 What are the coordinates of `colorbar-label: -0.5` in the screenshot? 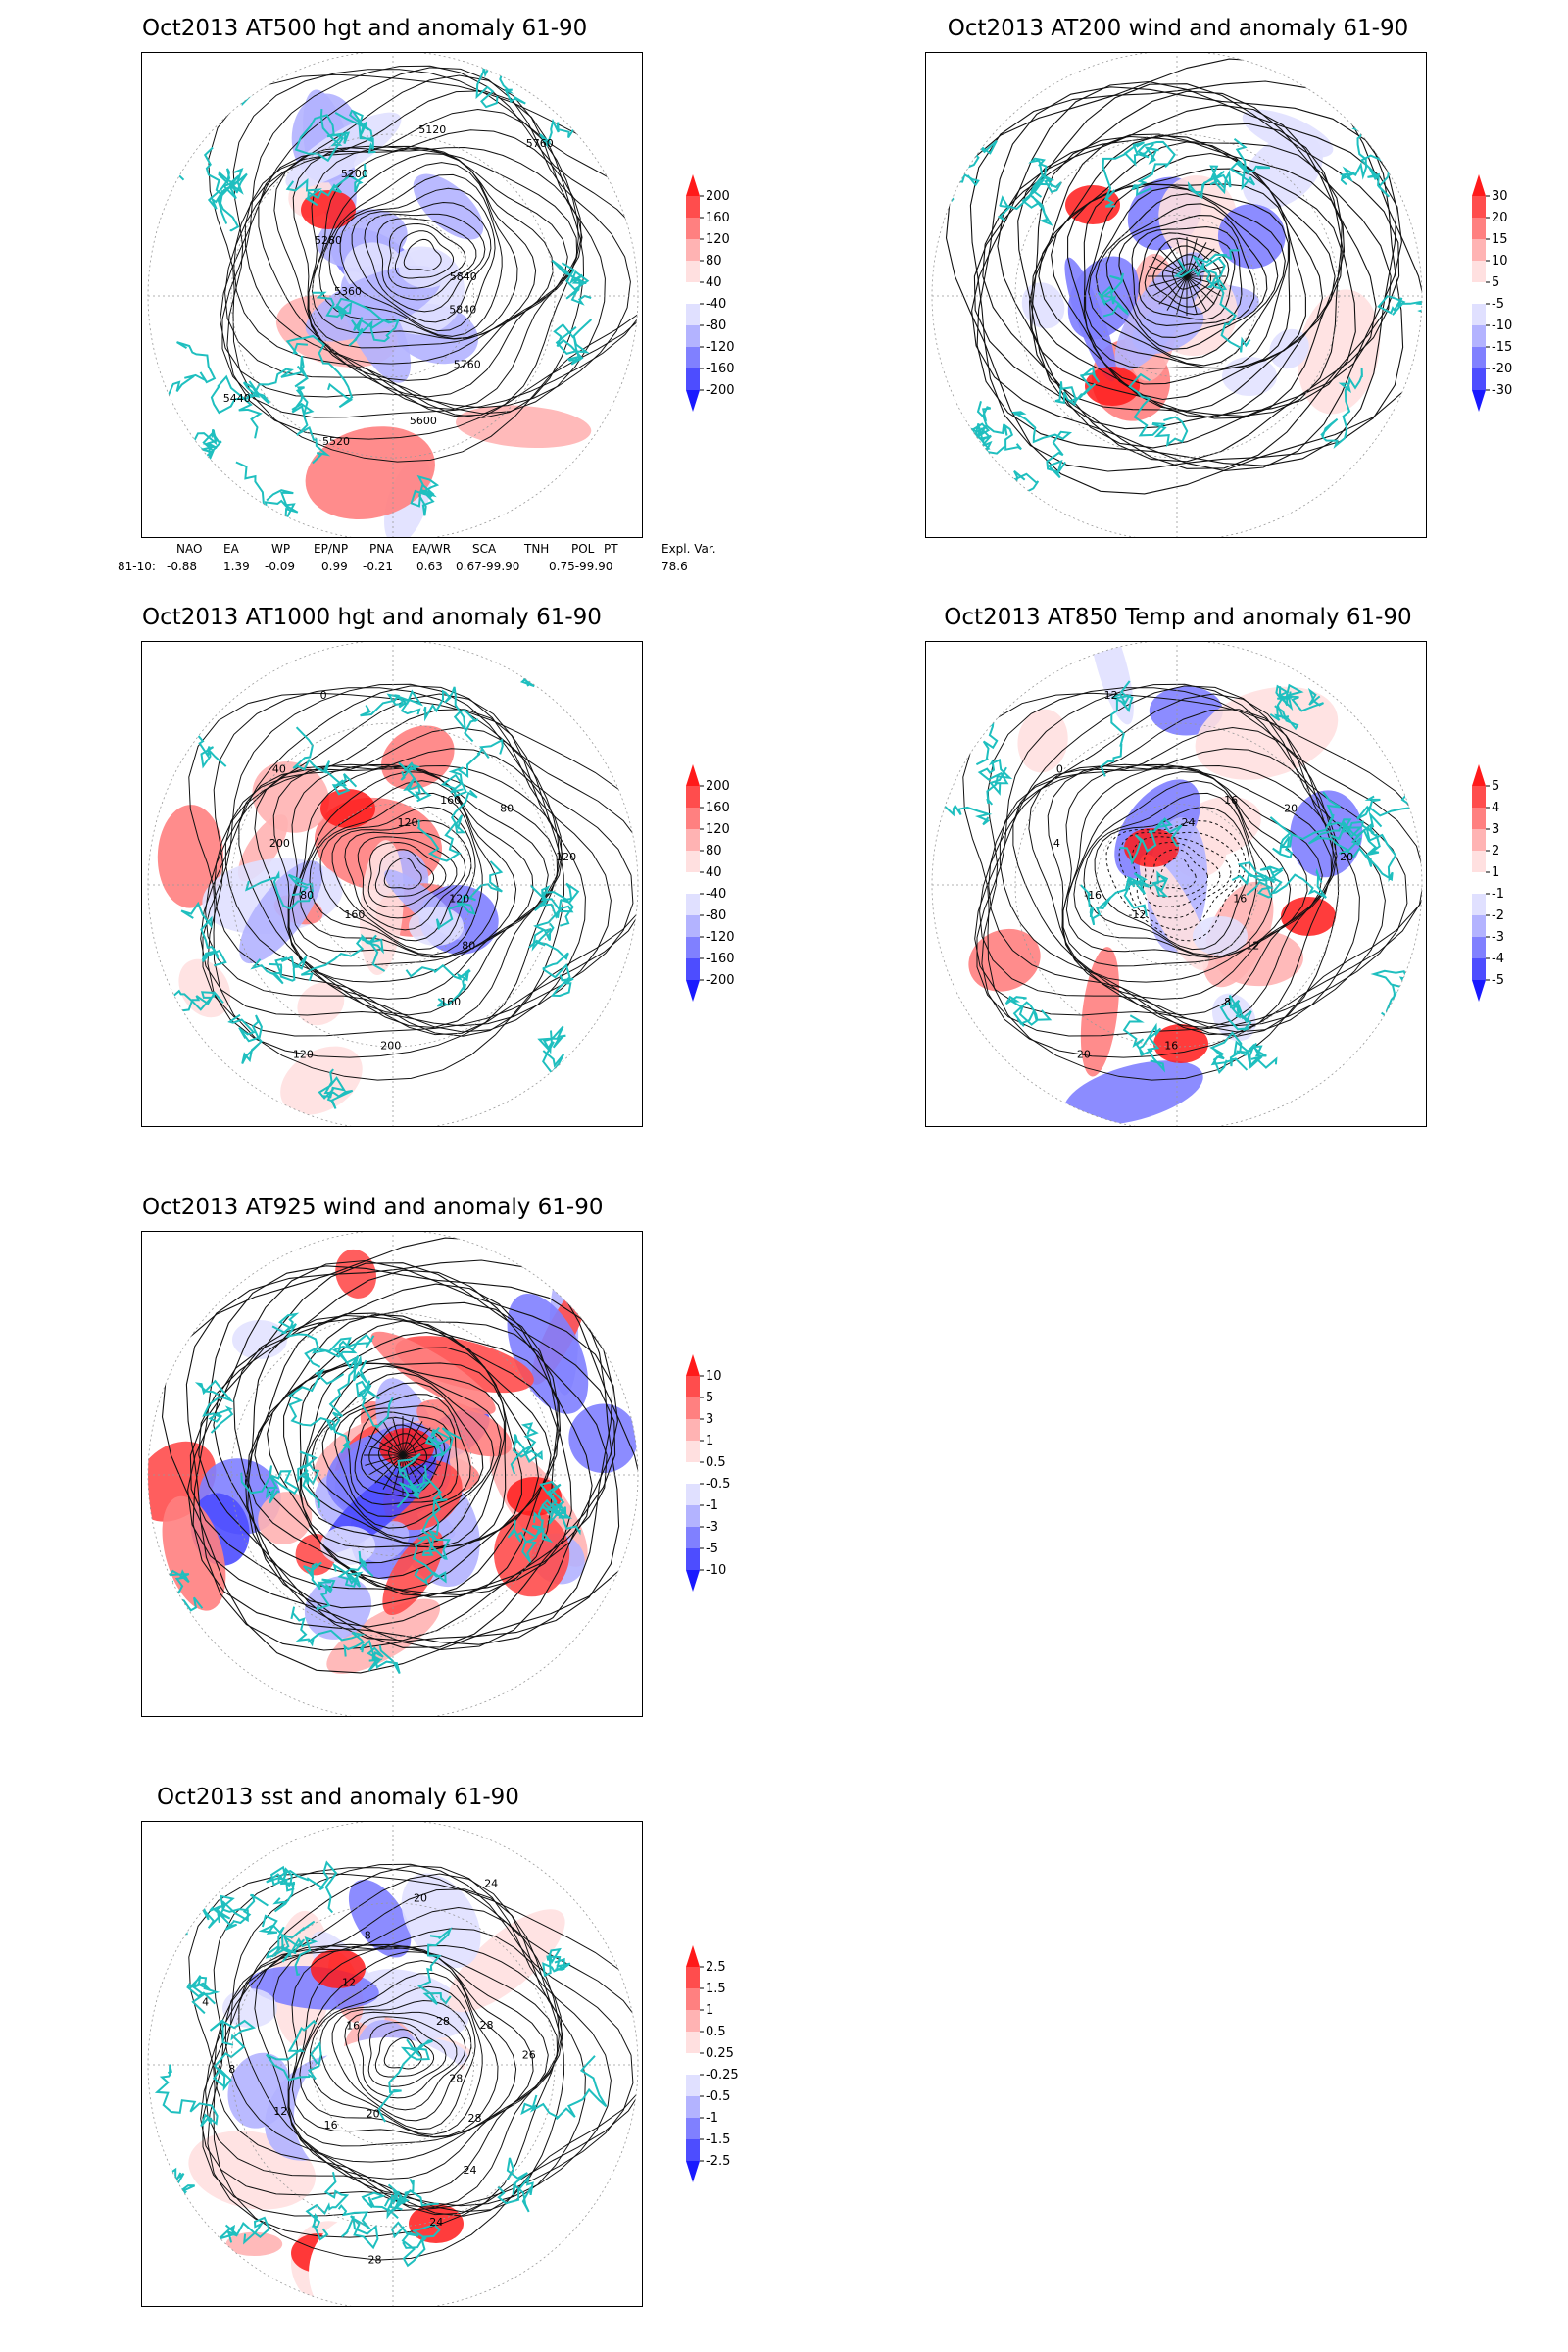 It's located at (718, 2096).